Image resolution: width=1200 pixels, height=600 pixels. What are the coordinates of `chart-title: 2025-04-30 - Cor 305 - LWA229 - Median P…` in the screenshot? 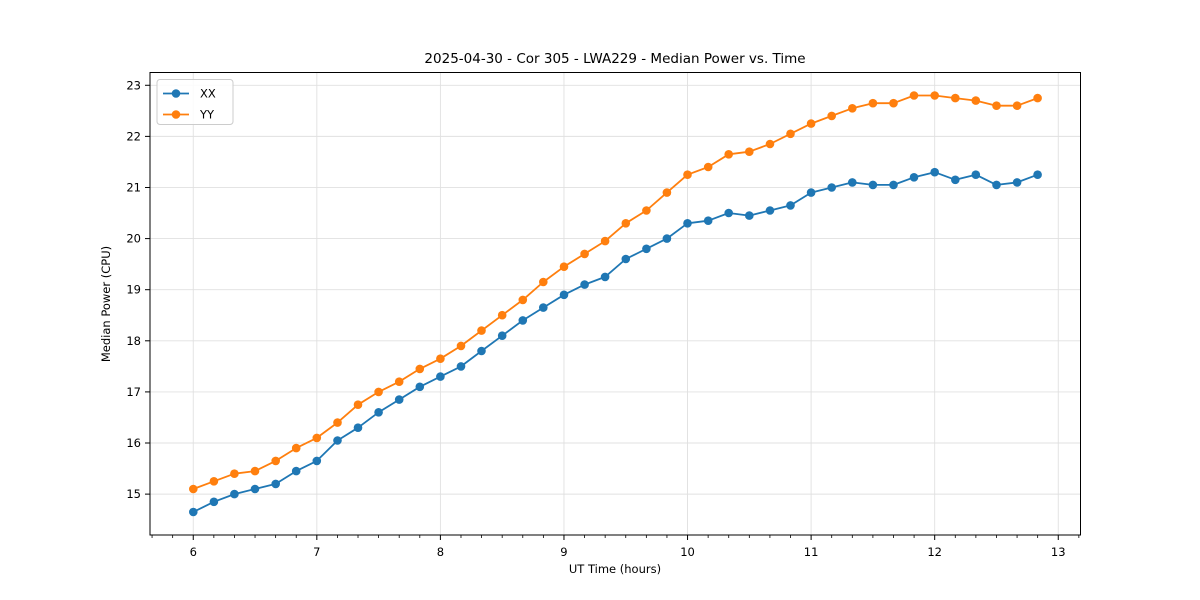 It's located at (614, 59).